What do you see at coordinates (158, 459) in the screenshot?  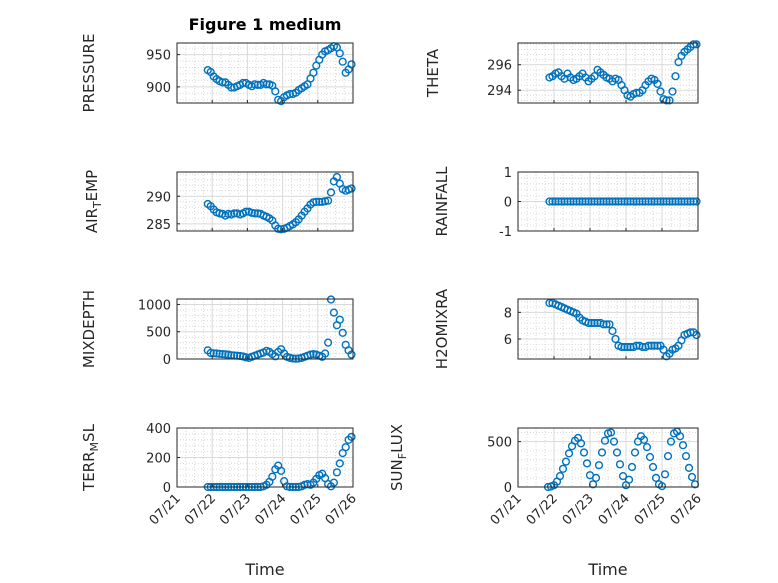 I see `y-tick-label: 200` at bounding box center [158, 459].